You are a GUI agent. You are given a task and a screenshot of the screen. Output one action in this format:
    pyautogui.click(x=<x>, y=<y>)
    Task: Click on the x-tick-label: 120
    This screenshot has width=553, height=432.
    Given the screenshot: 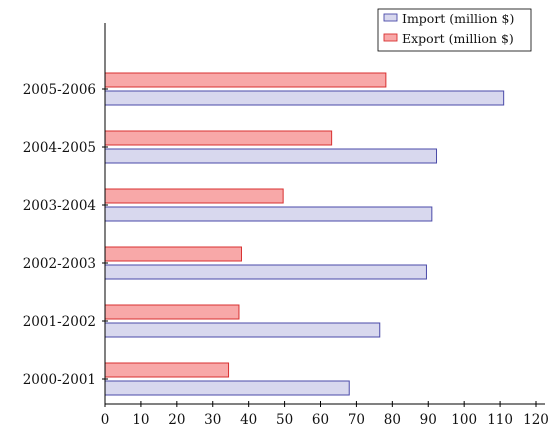 What is the action you would take?
    pyautogui.click(x=536, y=420)
    